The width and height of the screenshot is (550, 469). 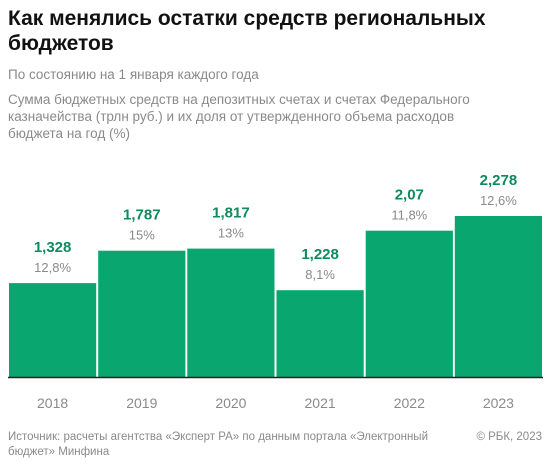 I want to click on value-label-2021: 1,228, so click(x=320, y=254).